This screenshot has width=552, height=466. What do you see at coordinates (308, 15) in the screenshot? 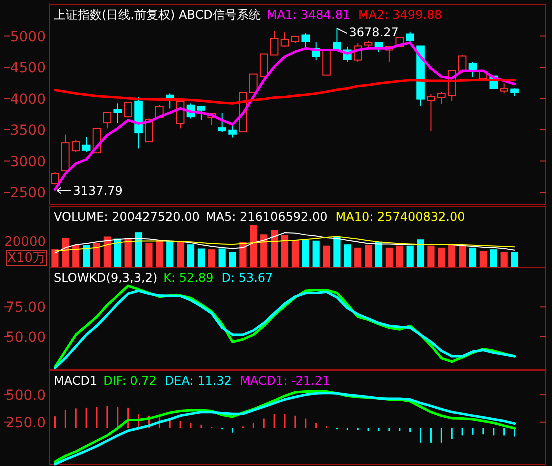
I see `text: MA1: 3484.81` at bounding box center [308, 15].